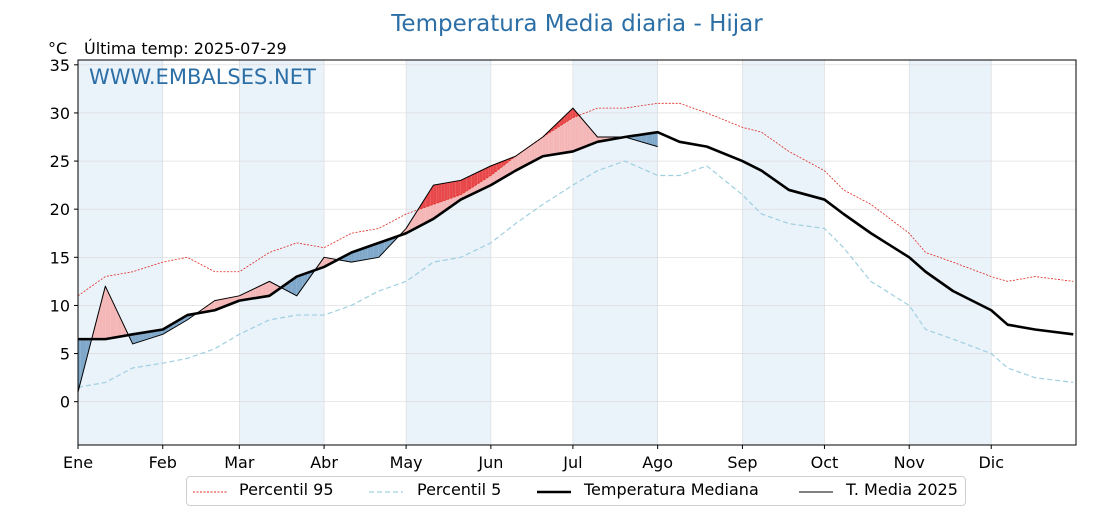  What do you see at coordinates (991, 462) in the screenshot?
I see `x-tick-label: Dic` at bounding box center [991, 462].